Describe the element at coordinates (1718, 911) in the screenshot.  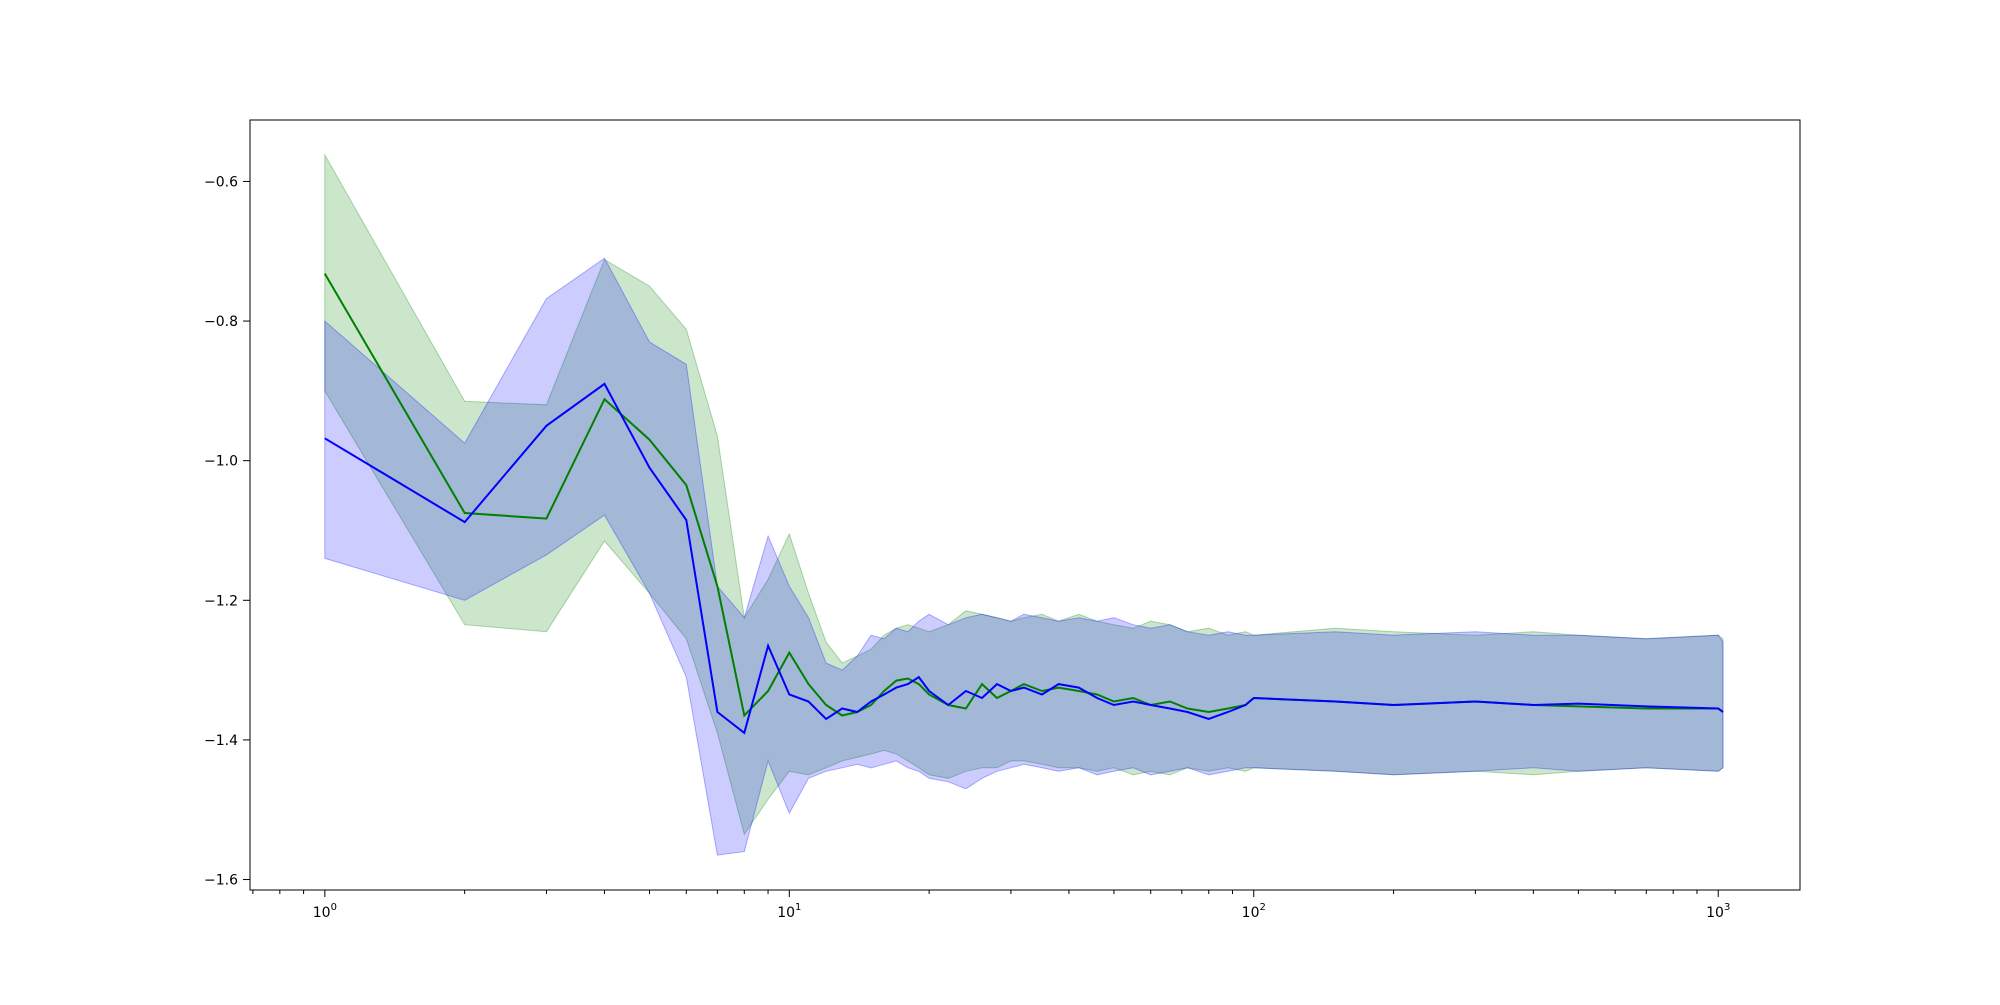
I see `x-tick-label: 10³` at that location.